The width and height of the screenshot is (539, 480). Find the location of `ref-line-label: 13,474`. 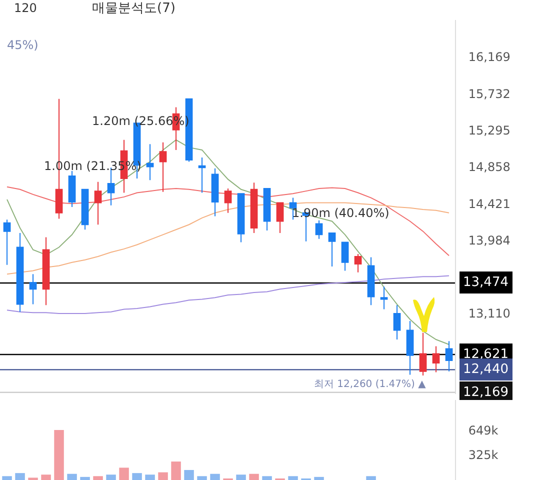

ref-line-label: 13,474 is located at coordinates (485, 282).